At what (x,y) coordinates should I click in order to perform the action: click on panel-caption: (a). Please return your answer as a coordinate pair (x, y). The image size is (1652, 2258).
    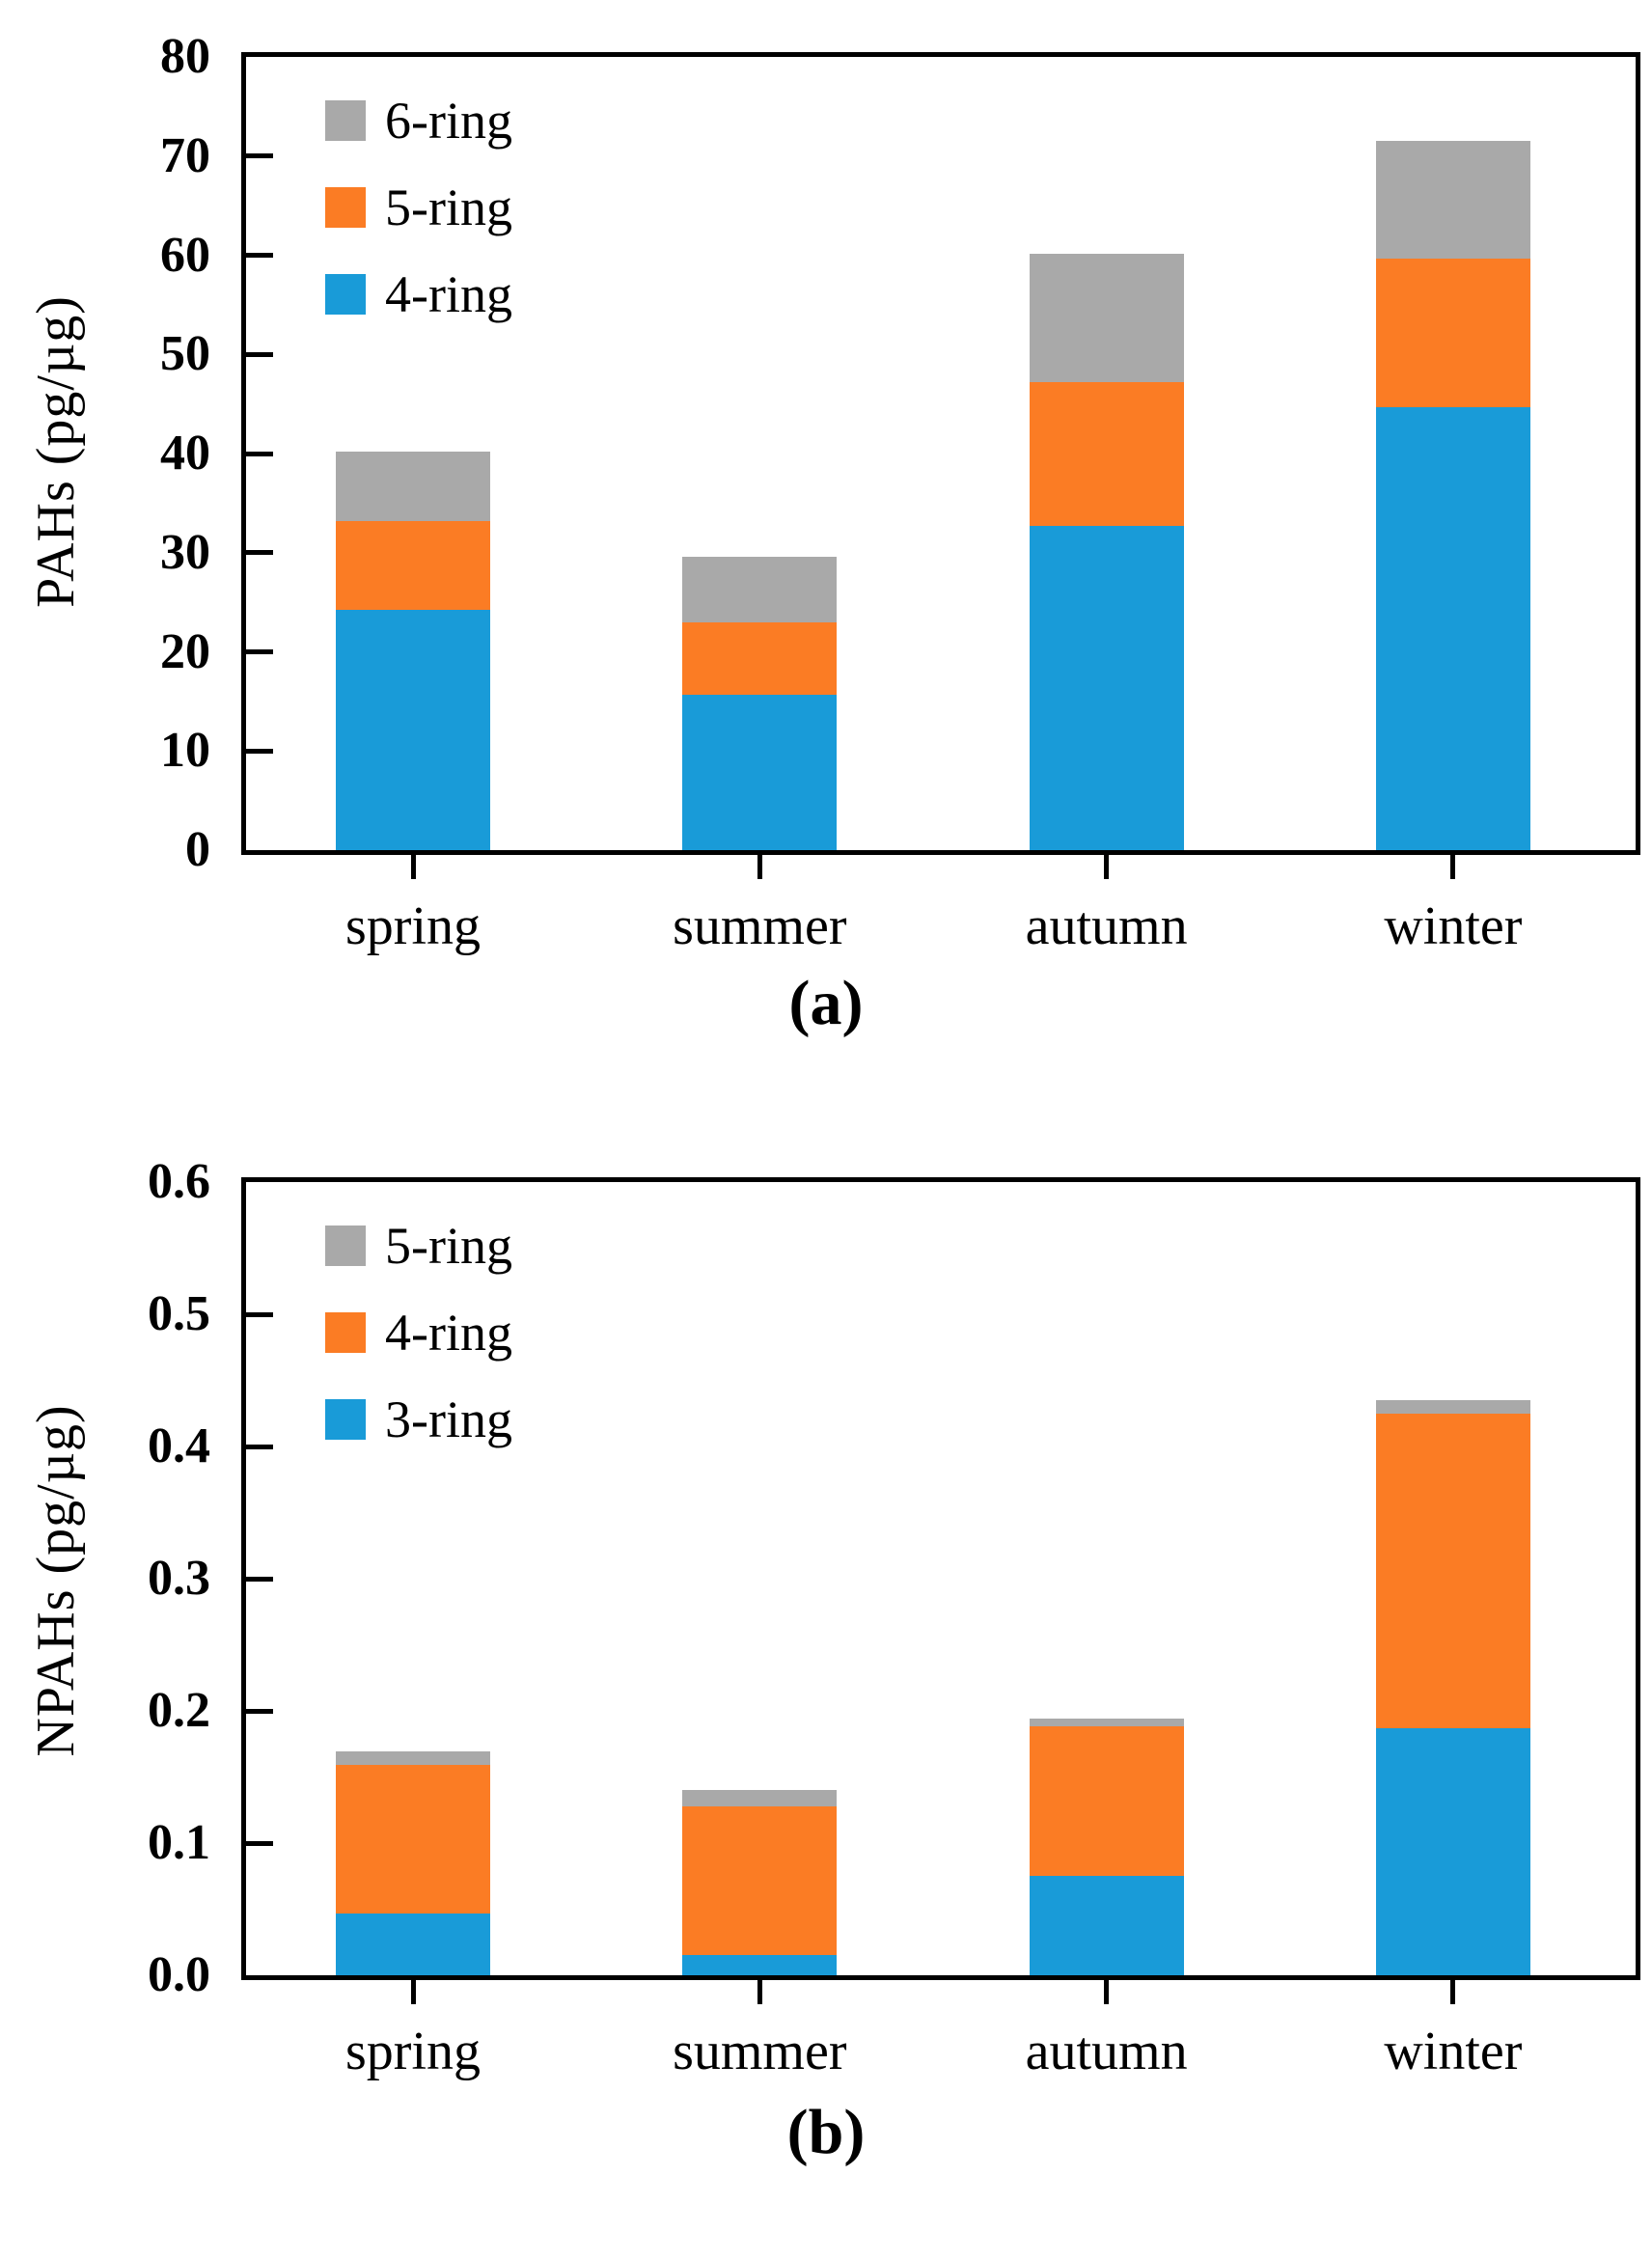
    Looking at the image, I should click on (826, 1003).